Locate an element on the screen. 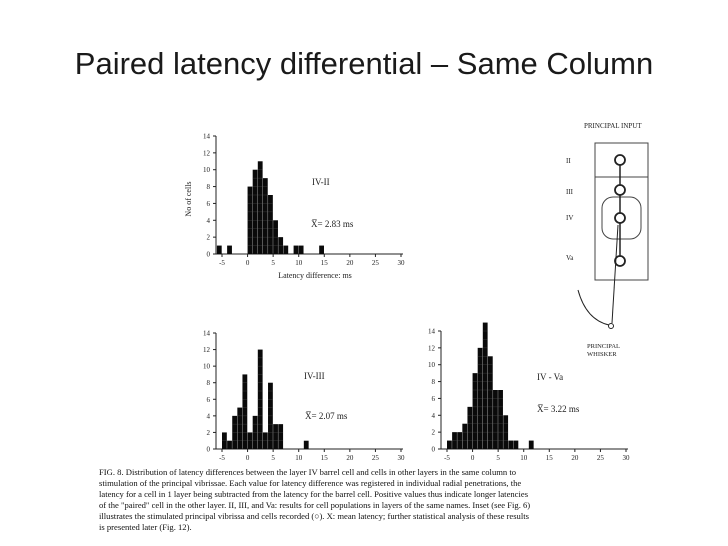  cell-layer-iv is located at coordinates (620, 218).